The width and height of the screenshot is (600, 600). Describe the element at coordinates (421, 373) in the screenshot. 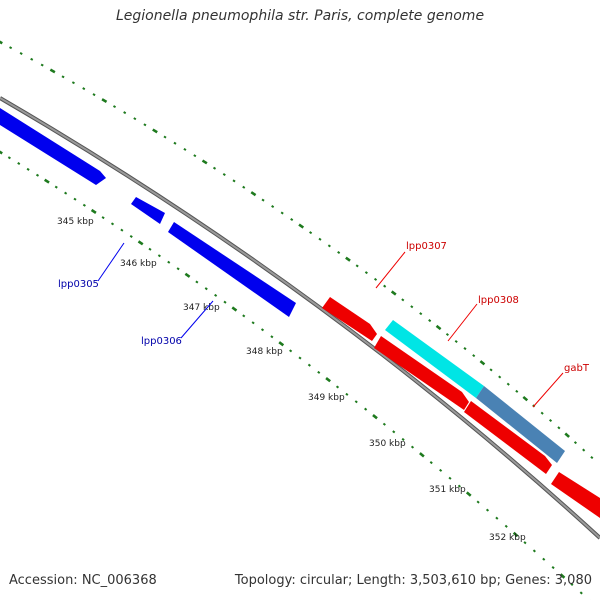

I see `gene-arrow-lpp0308` at that location.